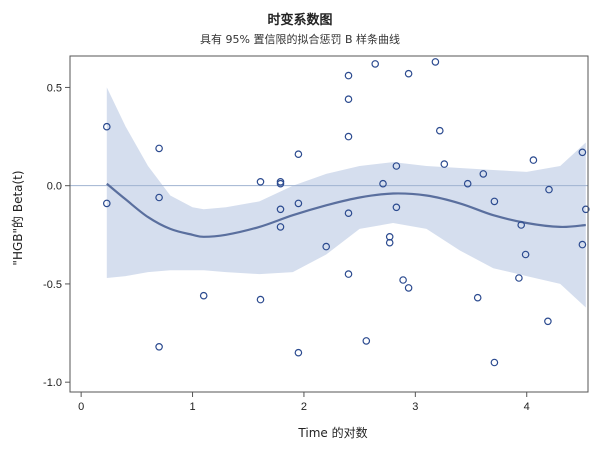 This screenshot has height=450, width=600. Describe the element at coordinates (54, 187) in the screenshot. I see `y-tick-label: 0.0` at that location.